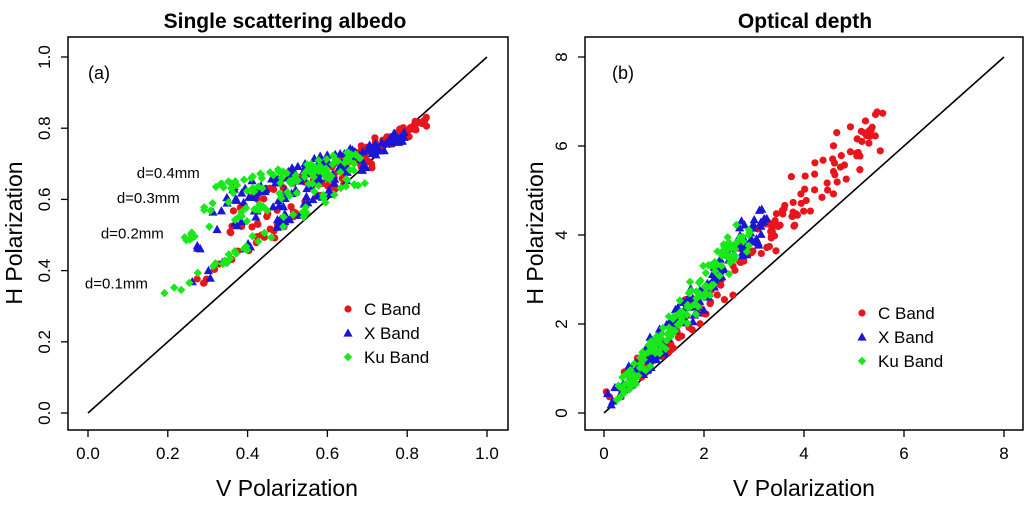  I want to click on y-tick-label: 0.8, so click(44, 128).